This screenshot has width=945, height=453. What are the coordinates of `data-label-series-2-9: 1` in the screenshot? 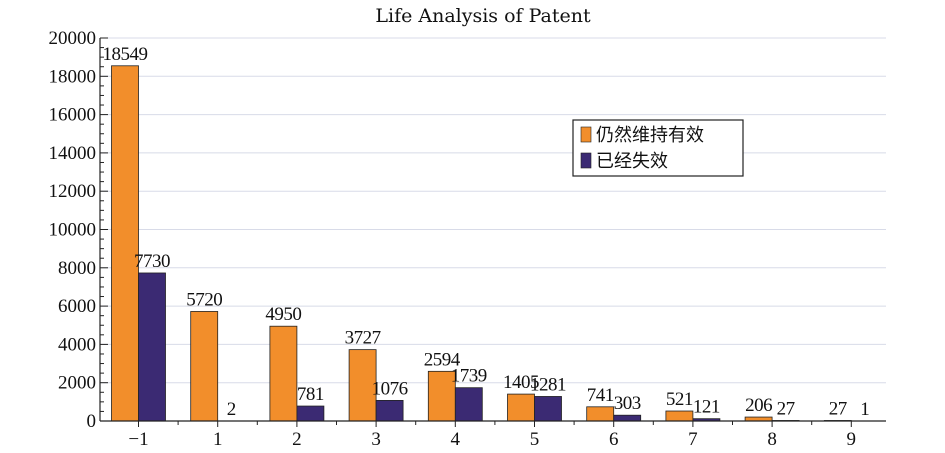 It's located at (864, 409).